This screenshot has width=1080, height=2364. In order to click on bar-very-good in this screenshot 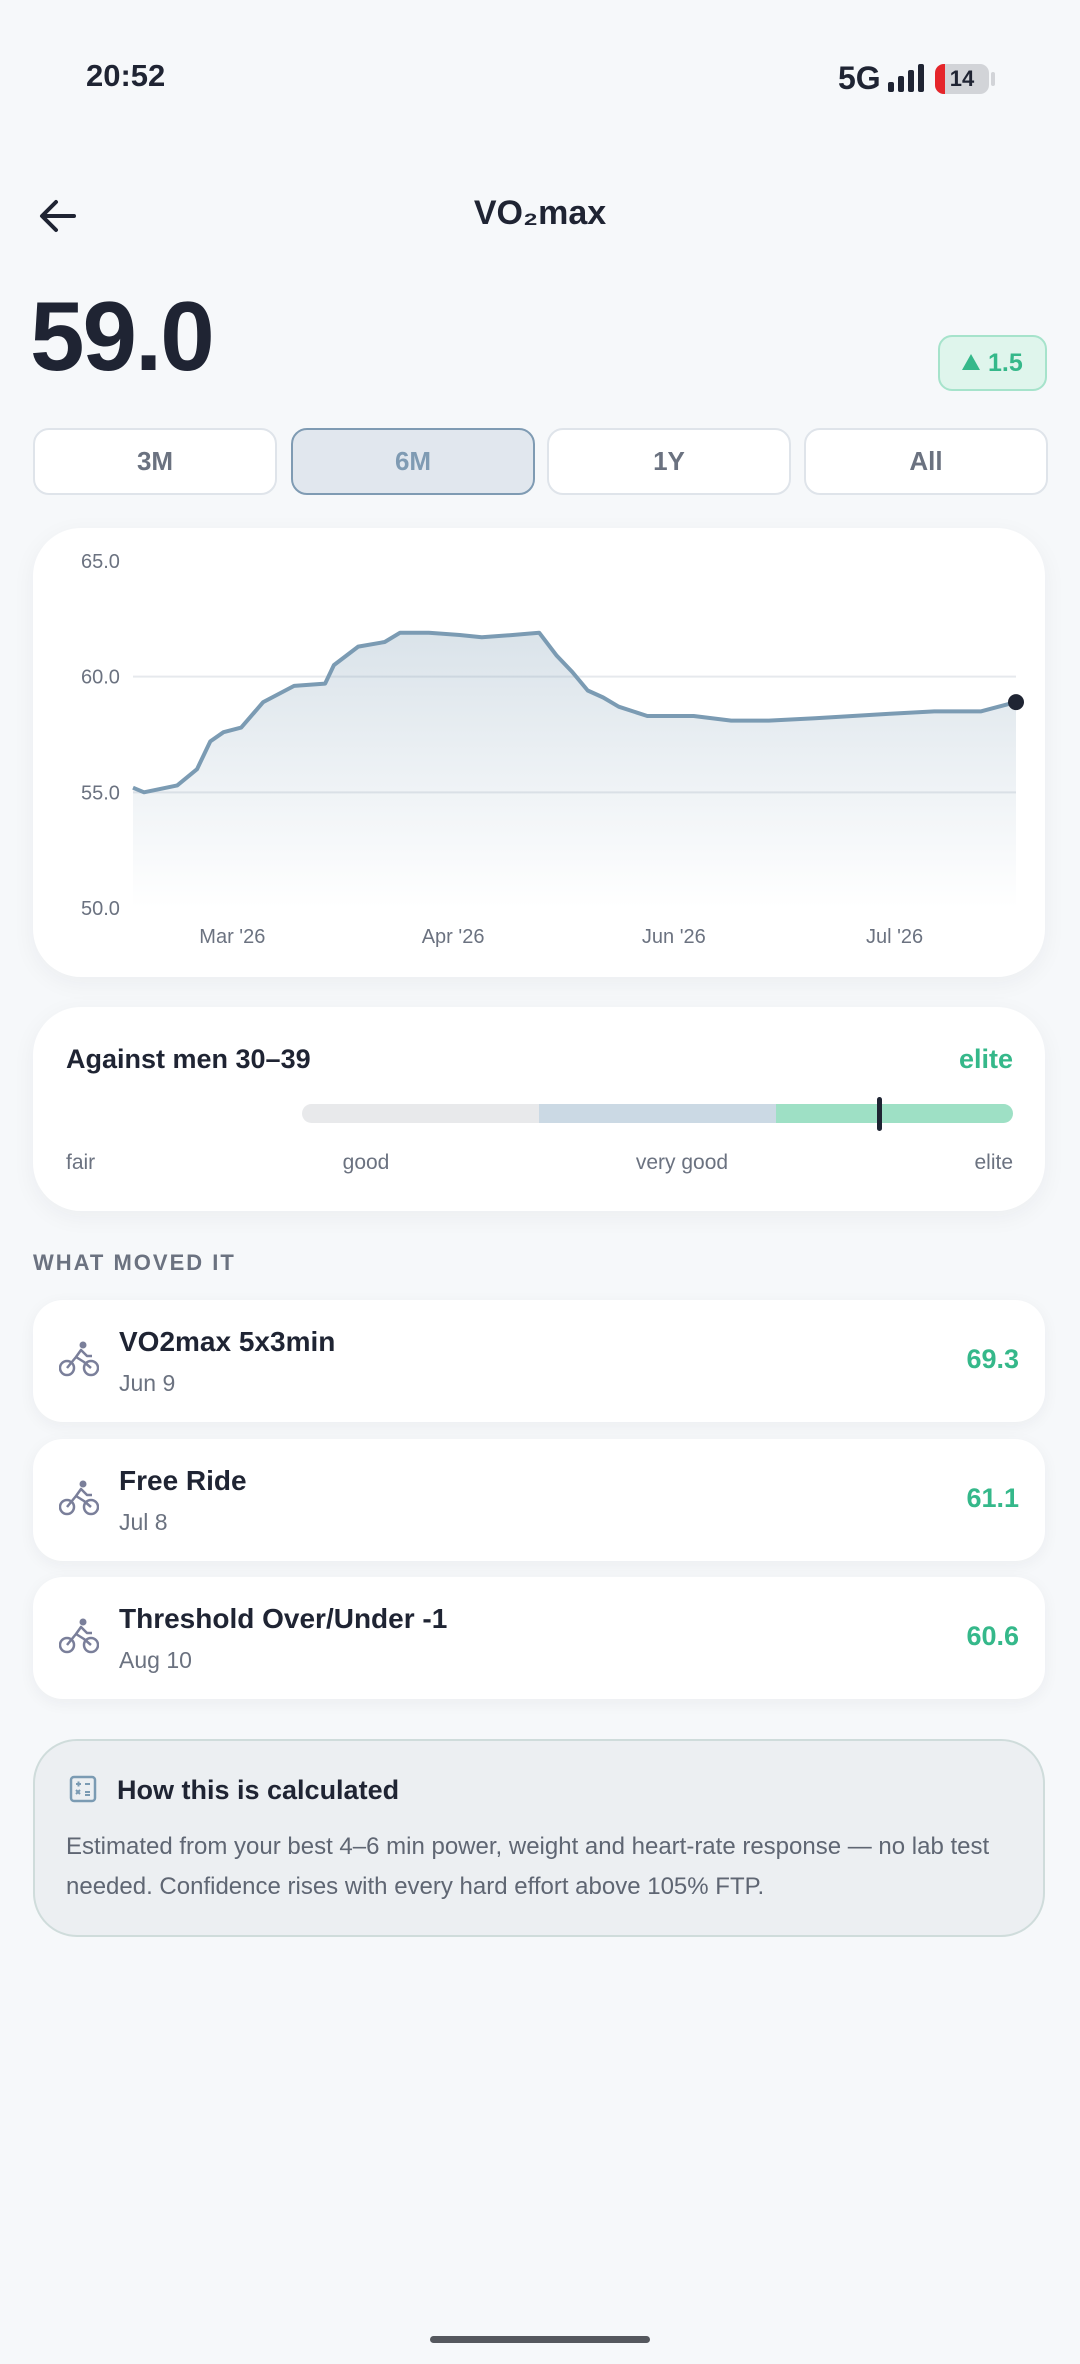, I will do `click(657, 1113)`.